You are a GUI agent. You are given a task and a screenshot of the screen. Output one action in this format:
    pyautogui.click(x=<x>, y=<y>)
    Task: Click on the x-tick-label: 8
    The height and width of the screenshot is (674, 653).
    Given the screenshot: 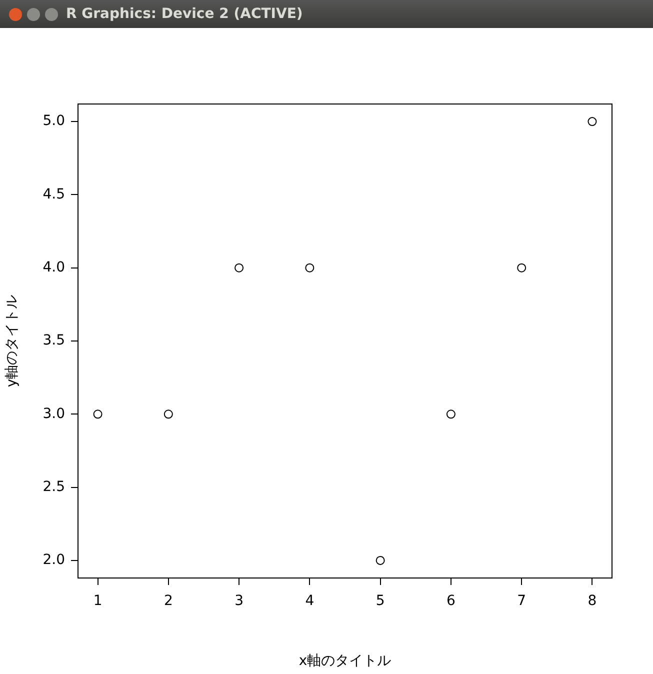 What is the action you would take?
    pyautogui.click(x=592, y=601)
    